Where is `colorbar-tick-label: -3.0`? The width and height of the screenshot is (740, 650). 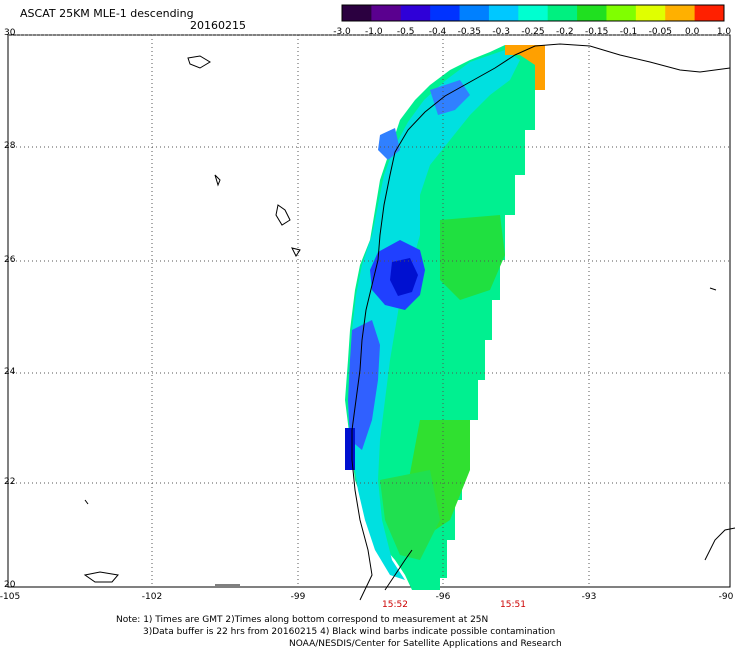
colorbar-tick-label: -3.0 is located at coordinates (342, 32).